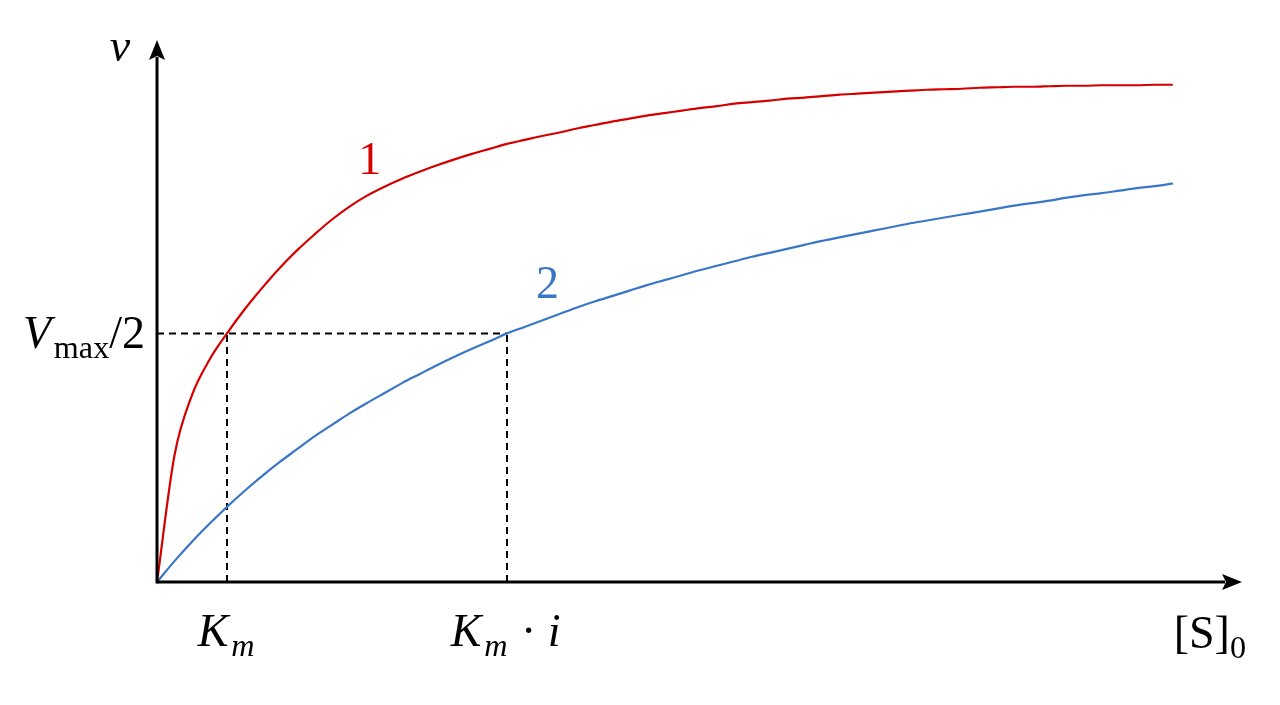 The image size is (1280, 705). Describe the element at coordinates (370, 159) in the screenshot. I see `series-label: 1` at that location.